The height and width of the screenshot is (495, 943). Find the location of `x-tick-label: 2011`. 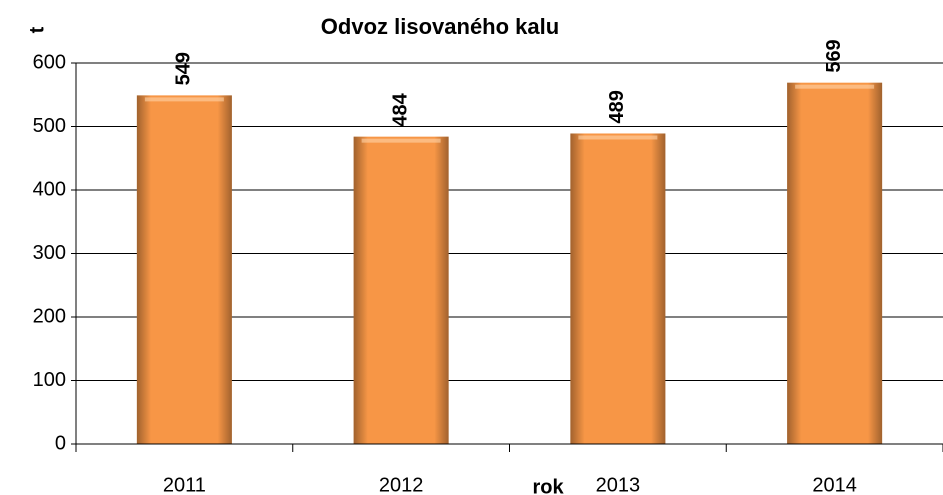

x-tick-label: 2011 is located at coordinates (184, 484).